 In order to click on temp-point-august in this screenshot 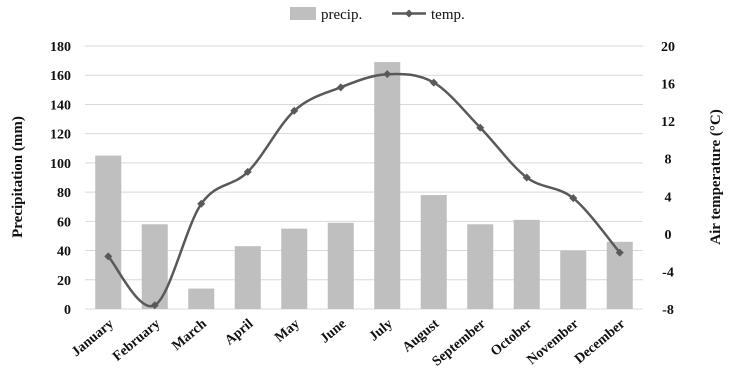, I will do `click(433, 82)`.